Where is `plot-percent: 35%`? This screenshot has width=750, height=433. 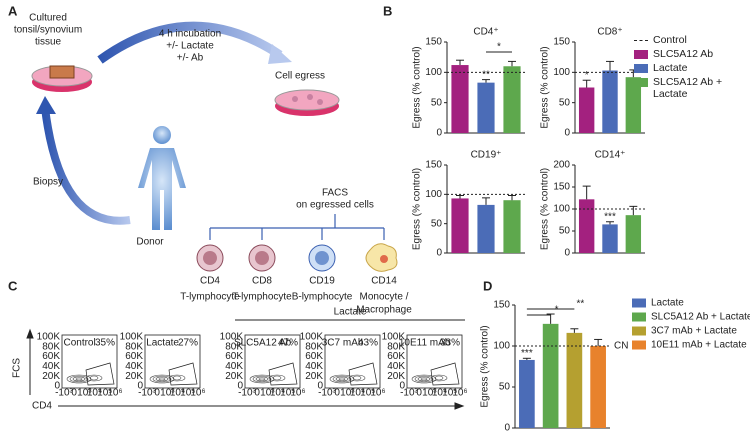
plot-percent: 35% is located at coordinates (105, 343).